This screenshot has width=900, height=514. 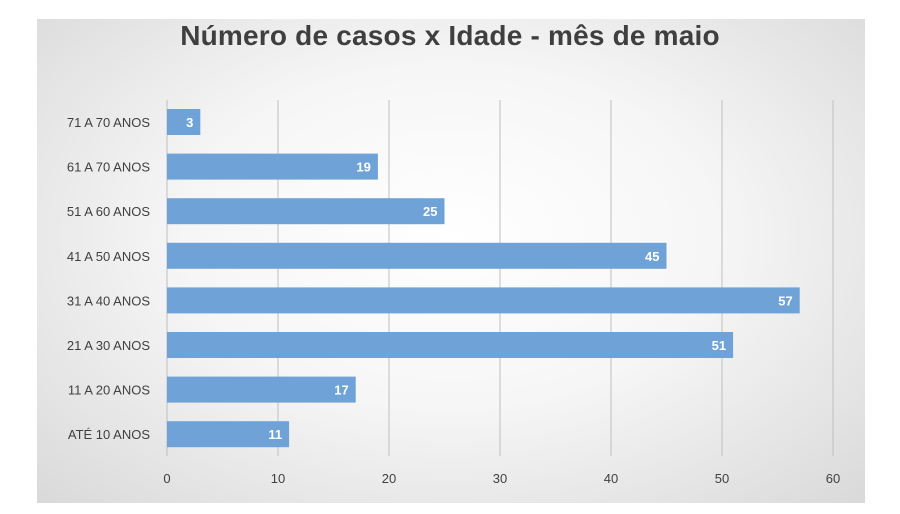 What do you see at coordinates (430, 211) in the screenshot?
I see `data-label: 25` at bounding box center [430, 211].